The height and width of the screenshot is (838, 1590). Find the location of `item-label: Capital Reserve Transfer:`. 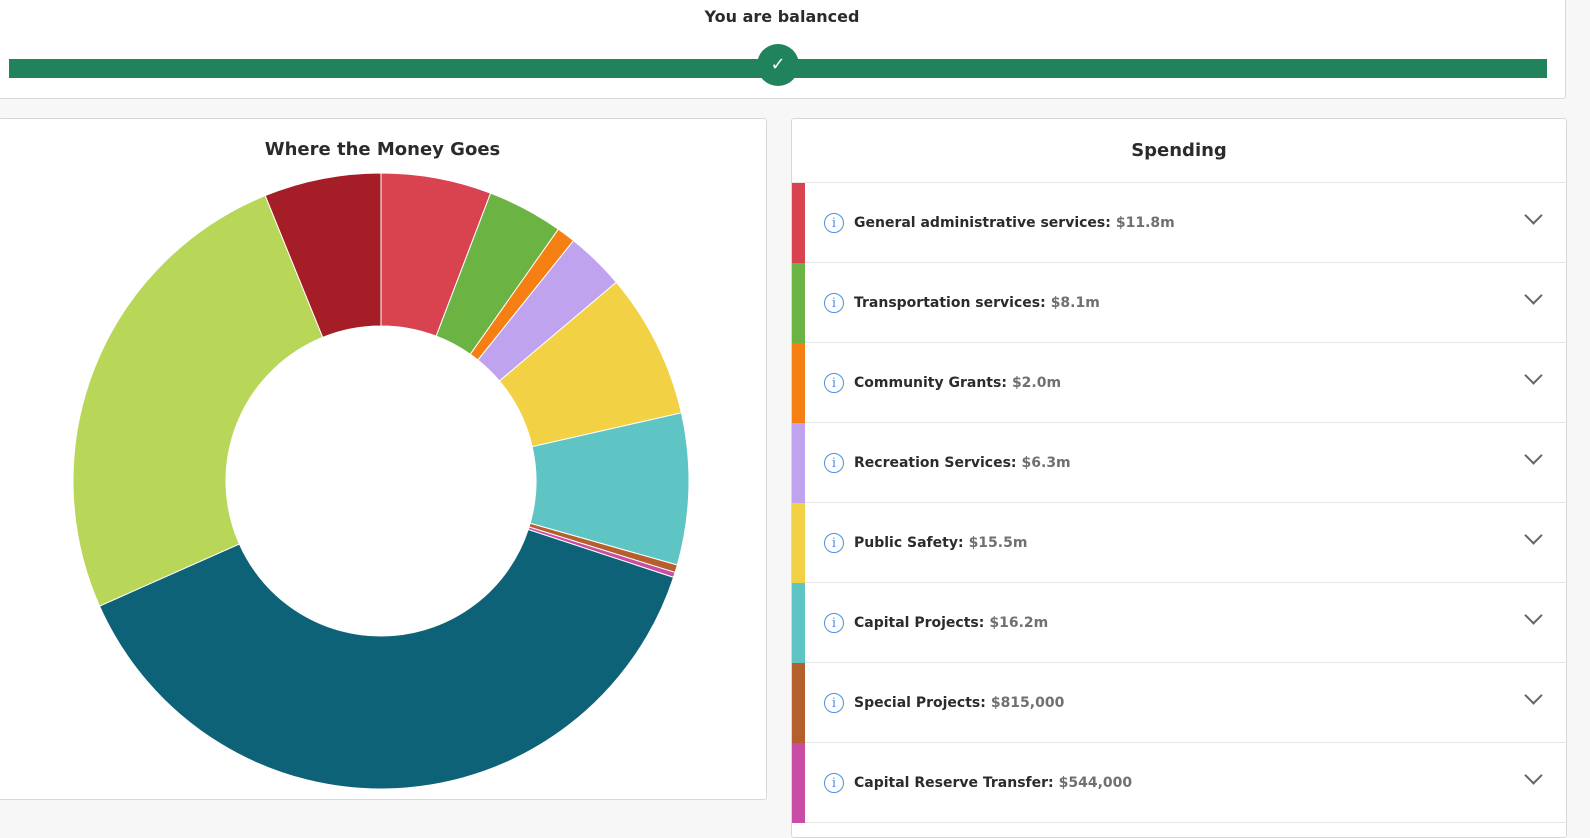

item-label: Capital Reserve Transfer: is located at coordinates (954, 782).